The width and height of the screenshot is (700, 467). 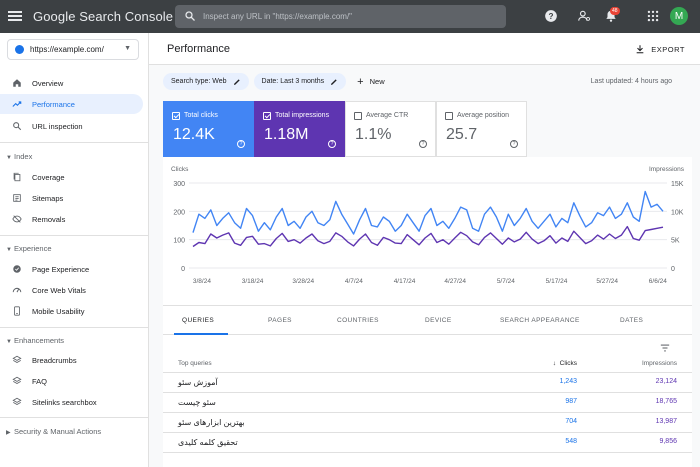 I want to click on metric-card-total-impressions: Total impressions 1.18M ?, so click(x=299, y=129).